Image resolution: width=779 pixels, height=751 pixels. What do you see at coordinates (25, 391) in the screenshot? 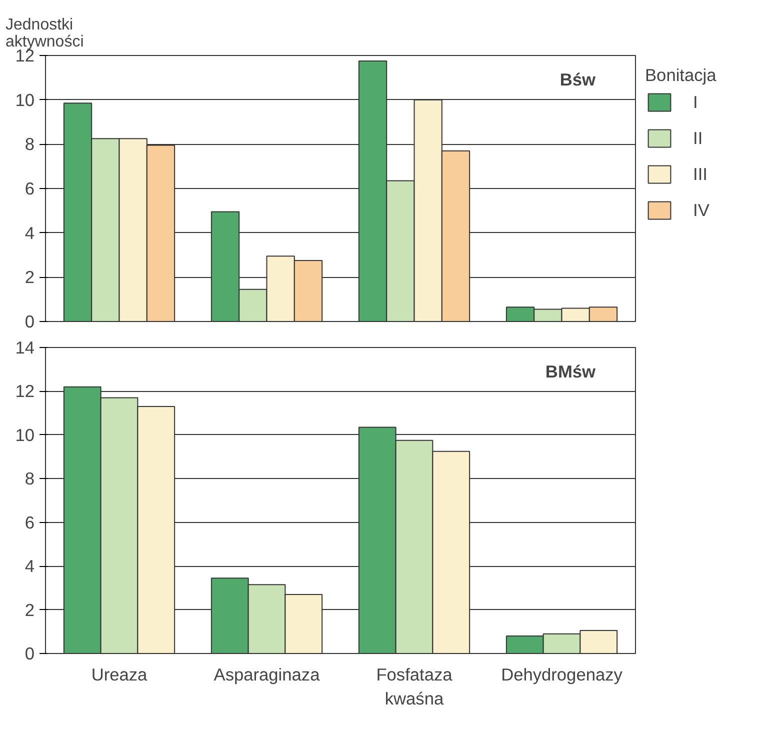
I see `y-tick-label: 12` at bounding box center [25, 391].